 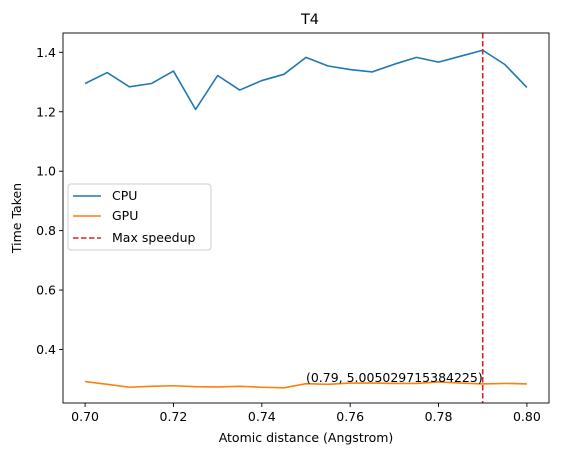 What do you see at coordinates (306, 437) in the screenshot?
I see `x-axis-label: Atomic distance (Angstrom)` at bounding box center [306, 437].